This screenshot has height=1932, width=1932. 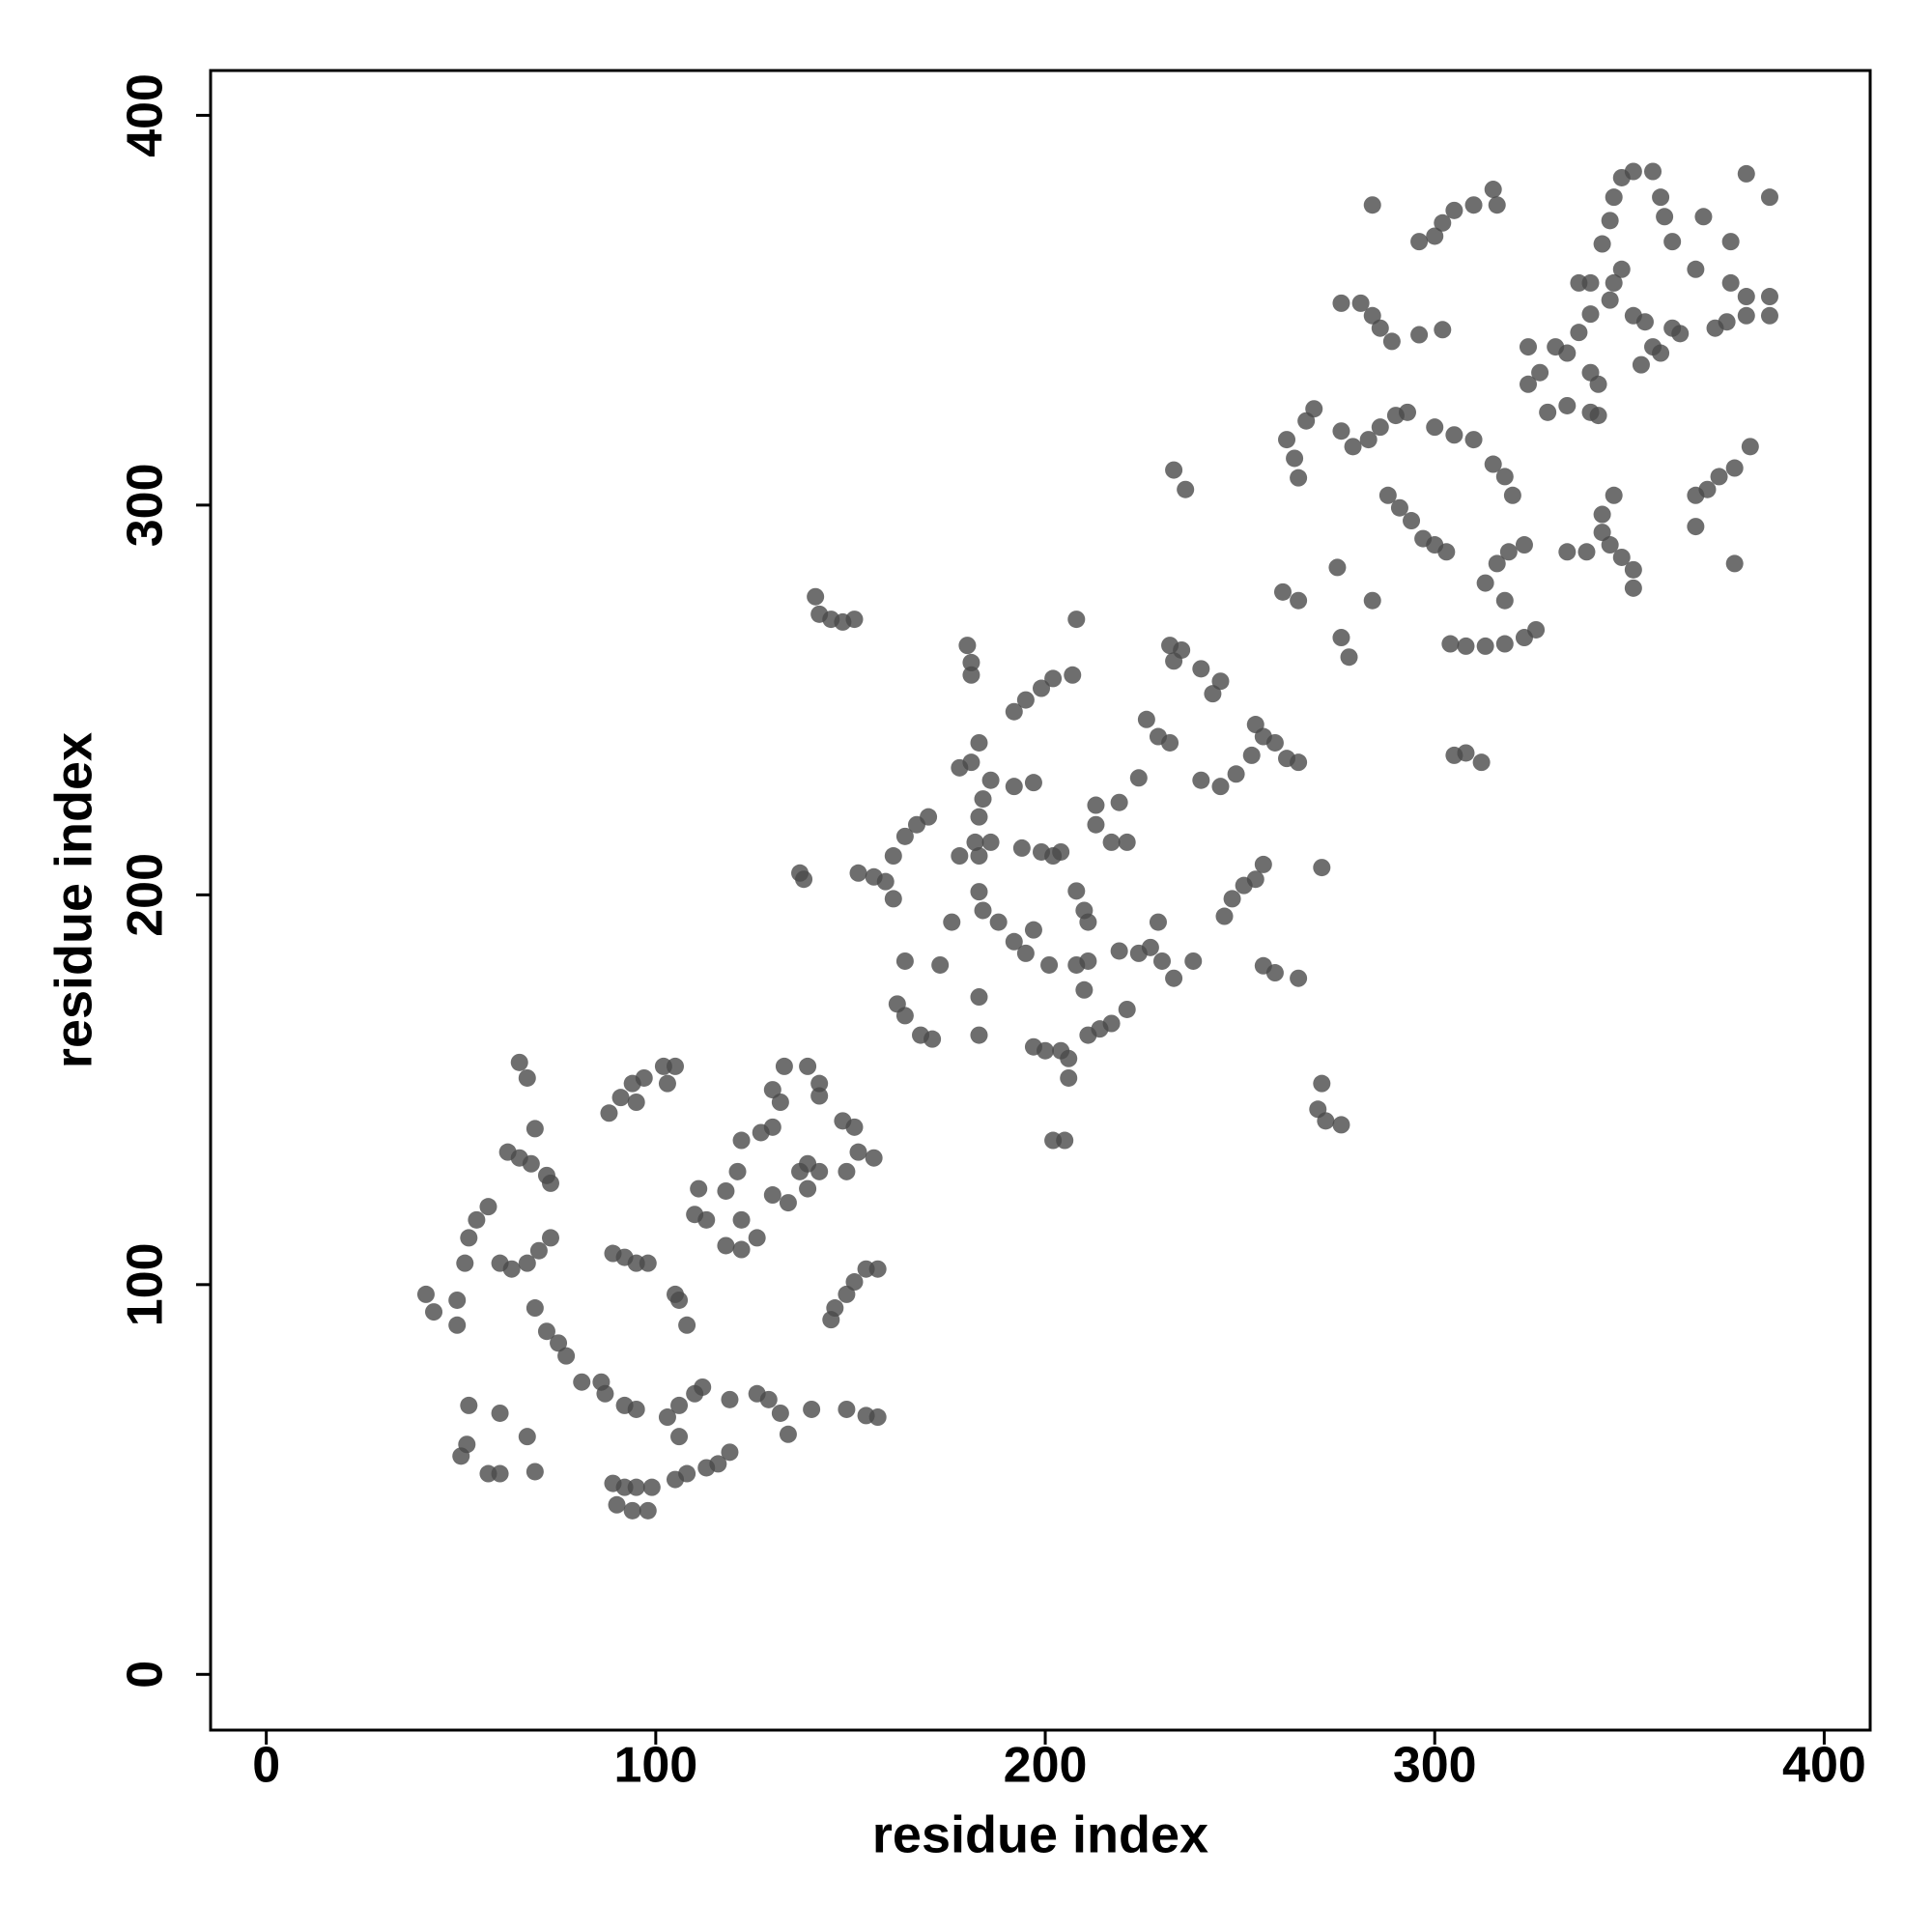 What do you see at coordinates (1435, 1766) in the screenshot?
I see `x-tick-label: 300` at bounding box center [1435, 1766].